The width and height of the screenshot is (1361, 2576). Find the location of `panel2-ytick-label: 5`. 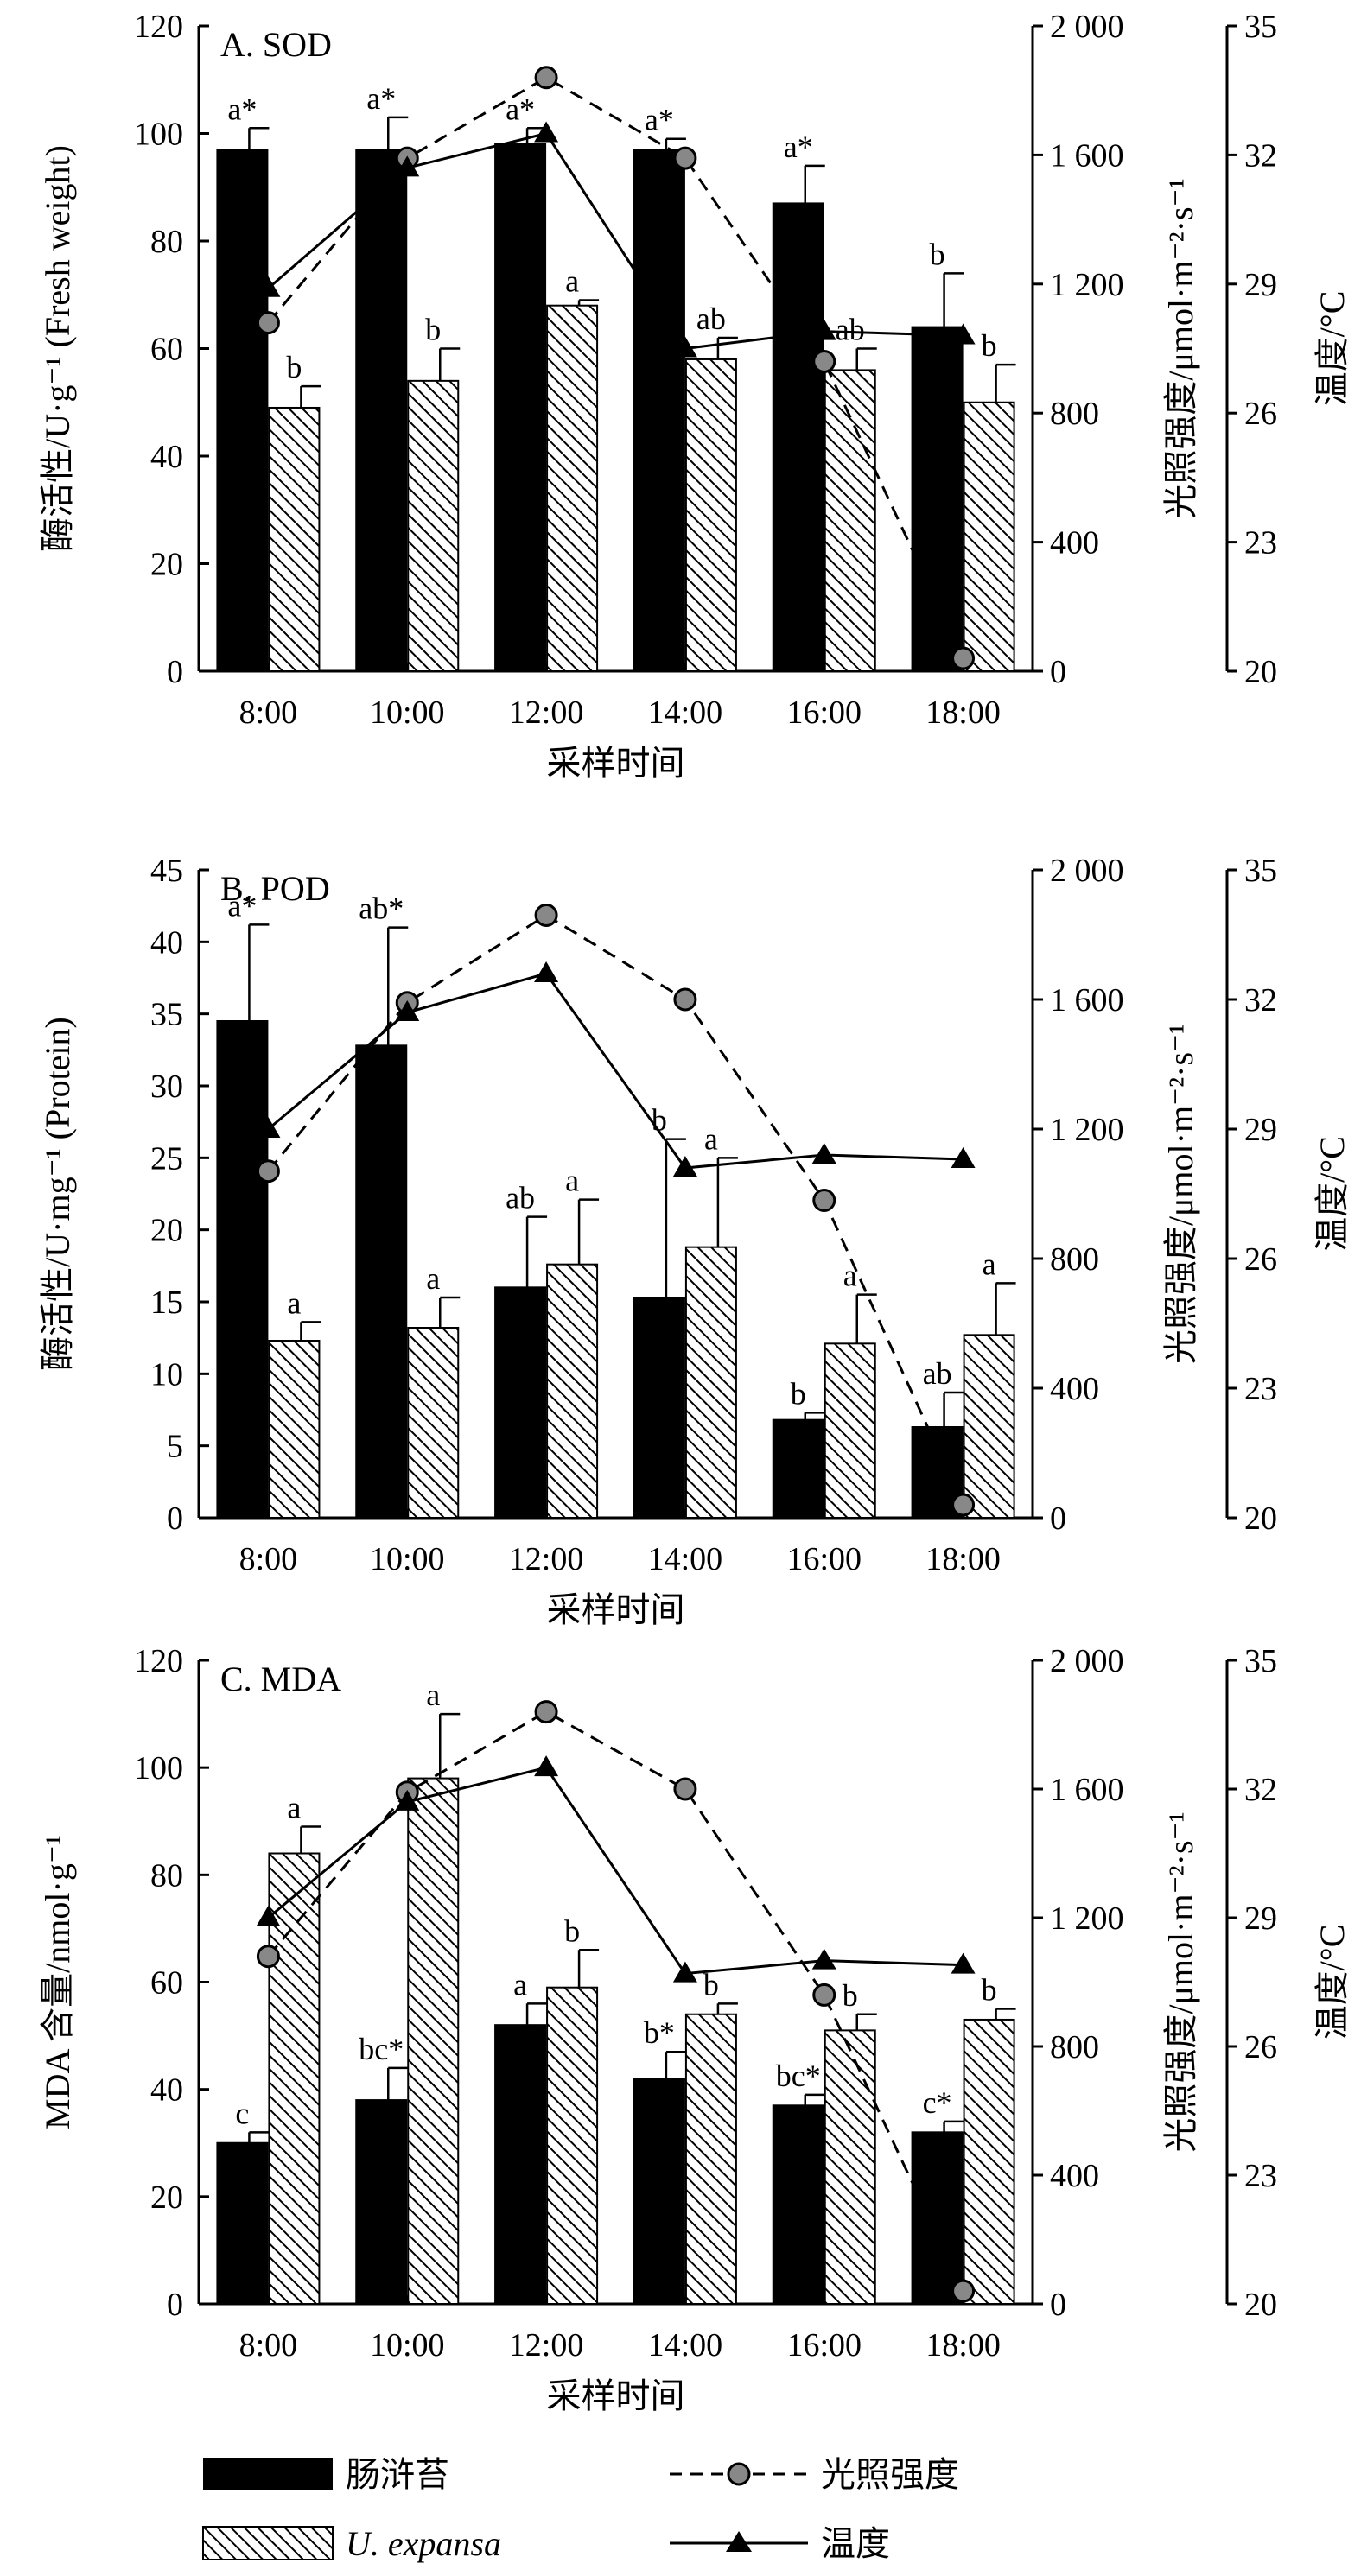

panel2-ytick-label: 5 is located at coordinates (175, 1447).